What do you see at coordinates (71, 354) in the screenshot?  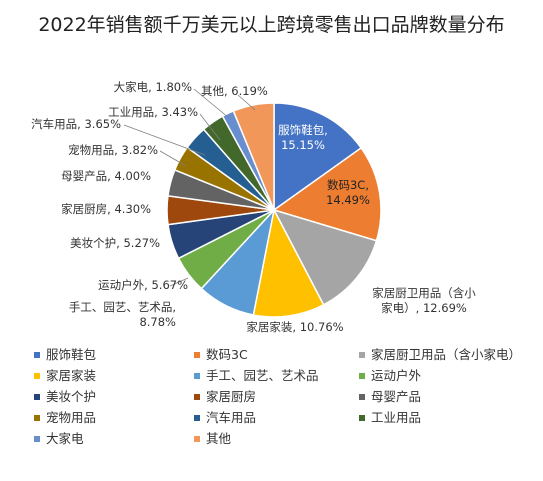 I see `legend-label: 服饰鞋包` at bounding box center [71, 354].